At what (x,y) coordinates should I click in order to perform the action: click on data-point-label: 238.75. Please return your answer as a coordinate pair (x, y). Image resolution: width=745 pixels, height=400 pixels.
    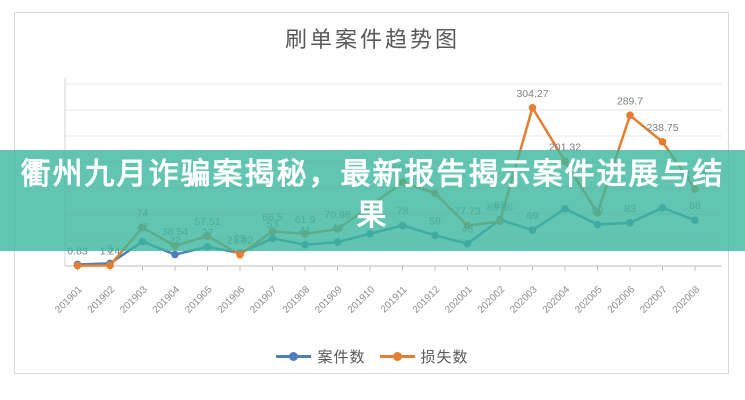
    Looking at the image, I should click on (662, 128).